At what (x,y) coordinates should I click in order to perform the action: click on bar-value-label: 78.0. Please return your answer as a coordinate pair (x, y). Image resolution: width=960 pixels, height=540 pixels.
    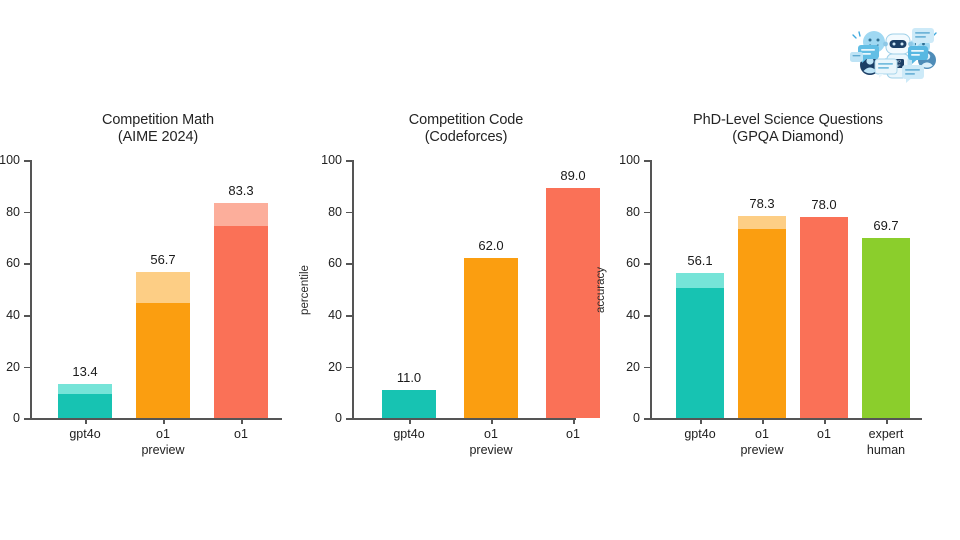
    Looking at the image, I should click on (824, 204).